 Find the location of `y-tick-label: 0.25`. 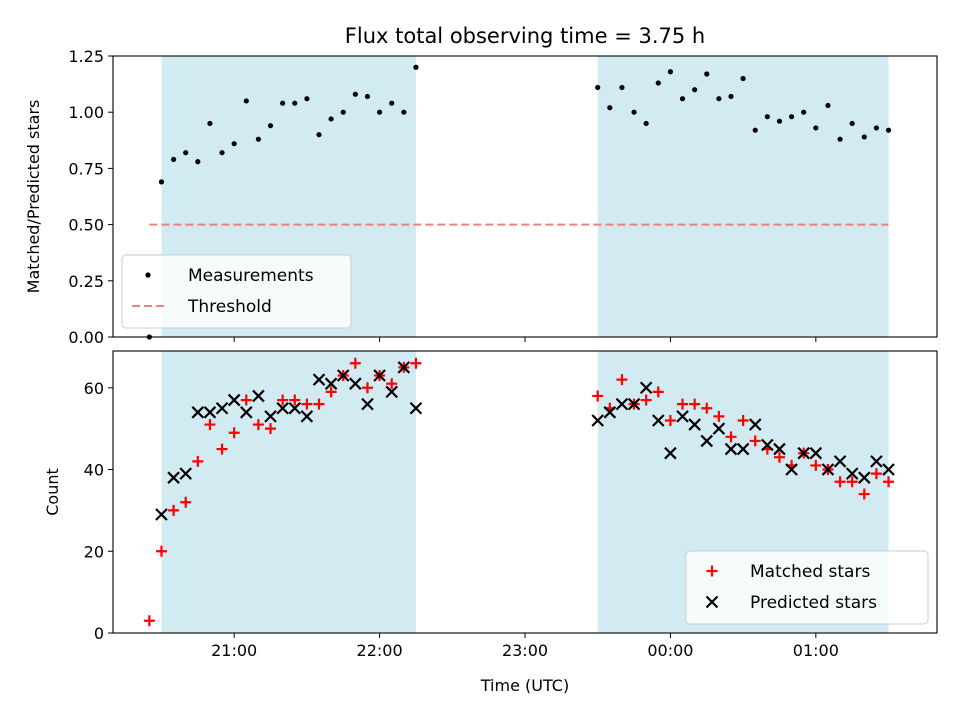

y-tick-label: 0.25 is located at coordinates (86, 281).